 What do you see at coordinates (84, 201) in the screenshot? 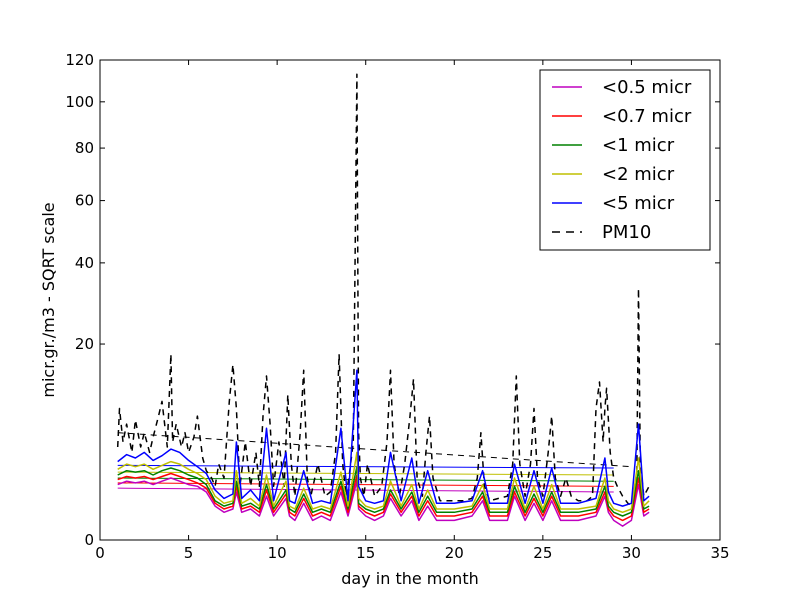
I see `y-tick-label: 60` at bounding box center [84, 201].